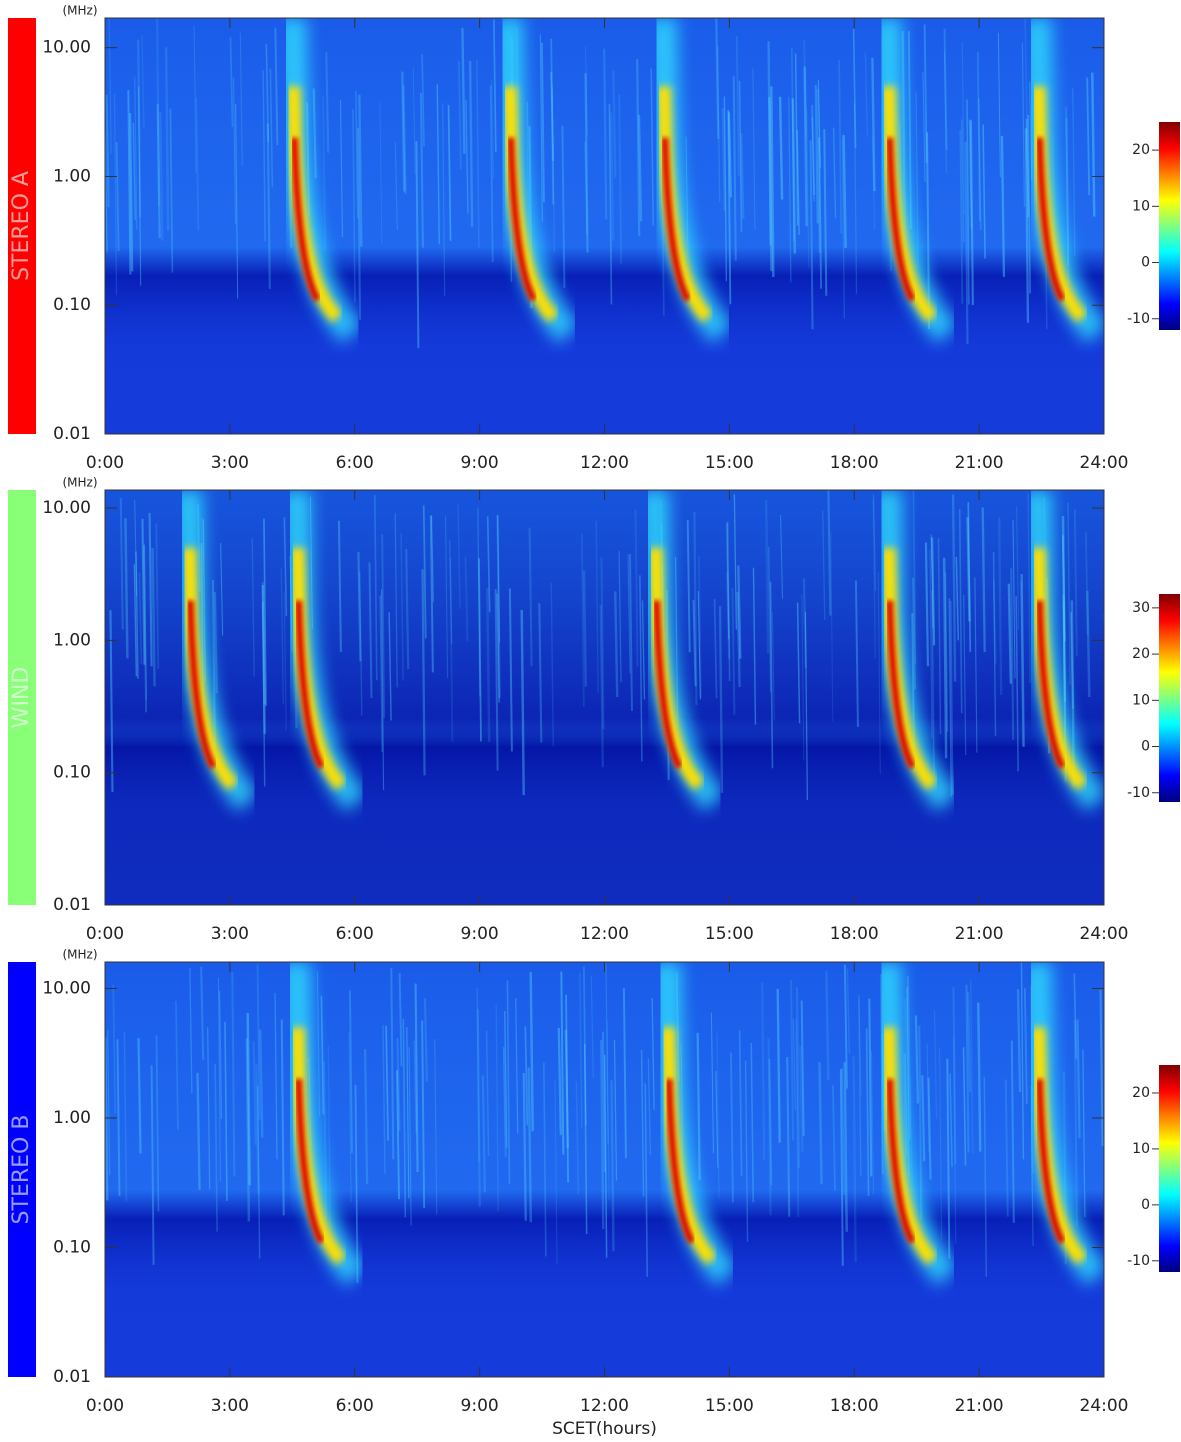  What do you see at coordinates (72, 640) in the screenshot?
I see `y-tick-label: 1.00` at bounding box center [72, 640].